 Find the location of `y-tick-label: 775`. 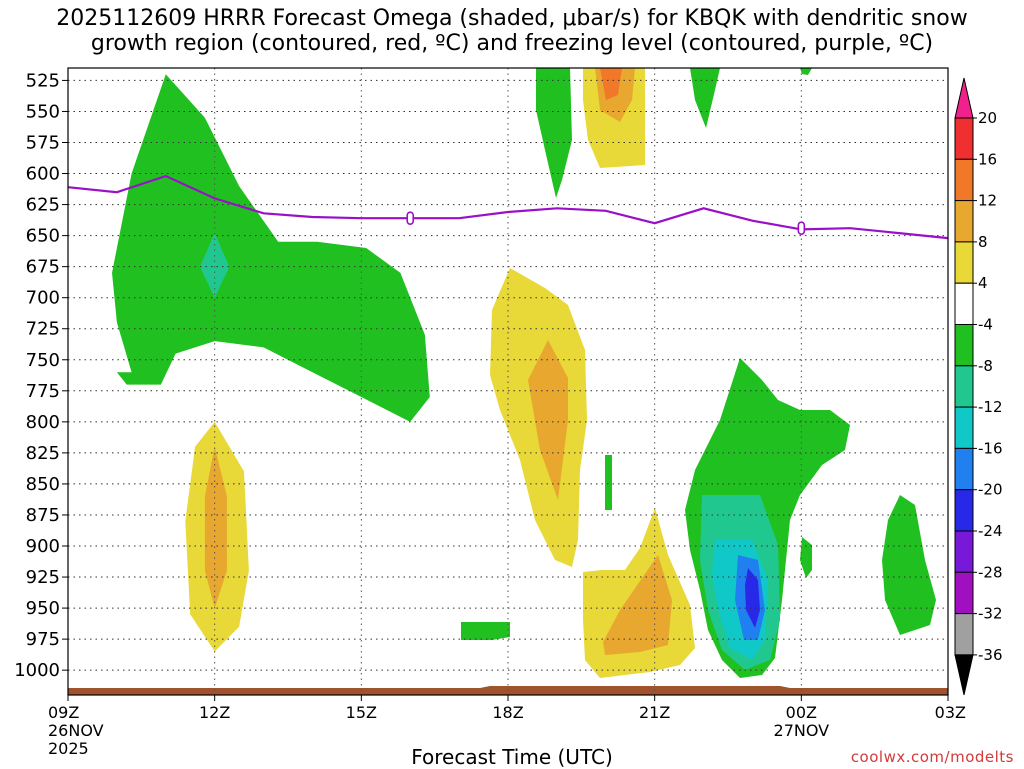

y-tick-label: 775 is located at coordinates (43, 391).